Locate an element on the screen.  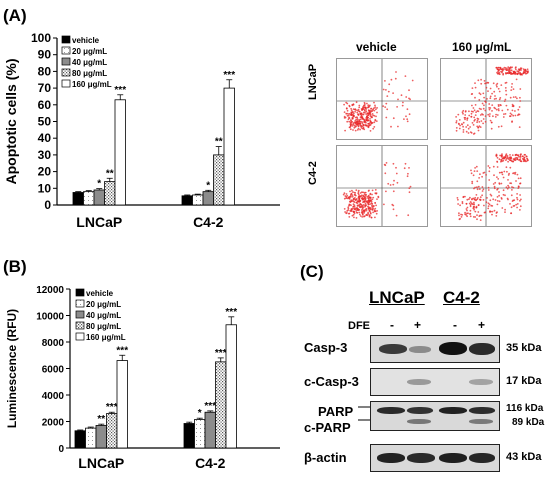
y-tick-label: 8000 is located at coordinates (53, 343).